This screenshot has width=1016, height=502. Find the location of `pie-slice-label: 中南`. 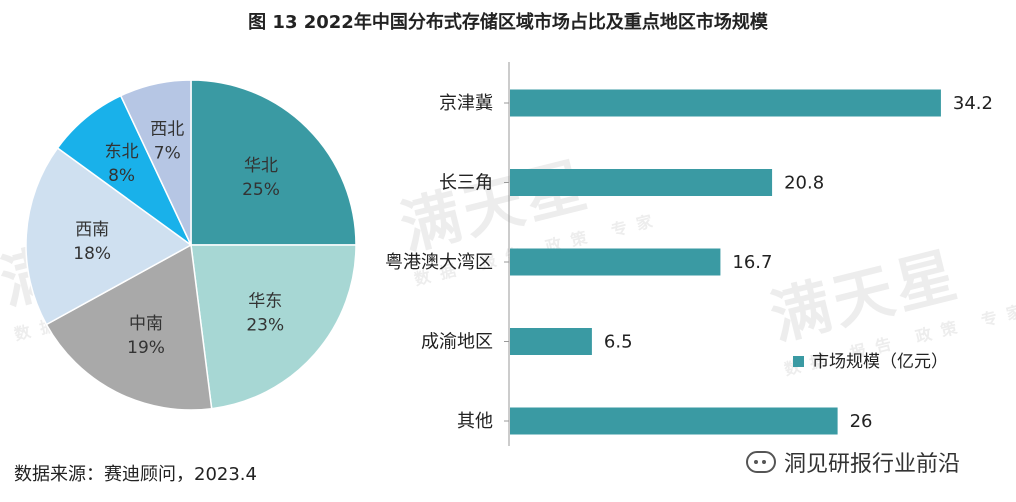

pie-slice-label: 中南 is located at coordinates (146, 324).